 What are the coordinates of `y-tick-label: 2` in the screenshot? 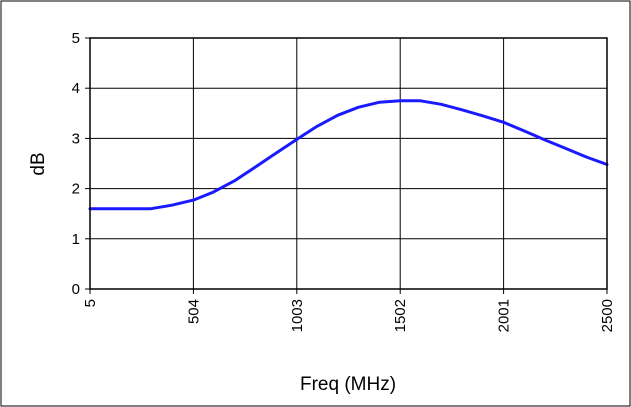 It's located at (76, 189).